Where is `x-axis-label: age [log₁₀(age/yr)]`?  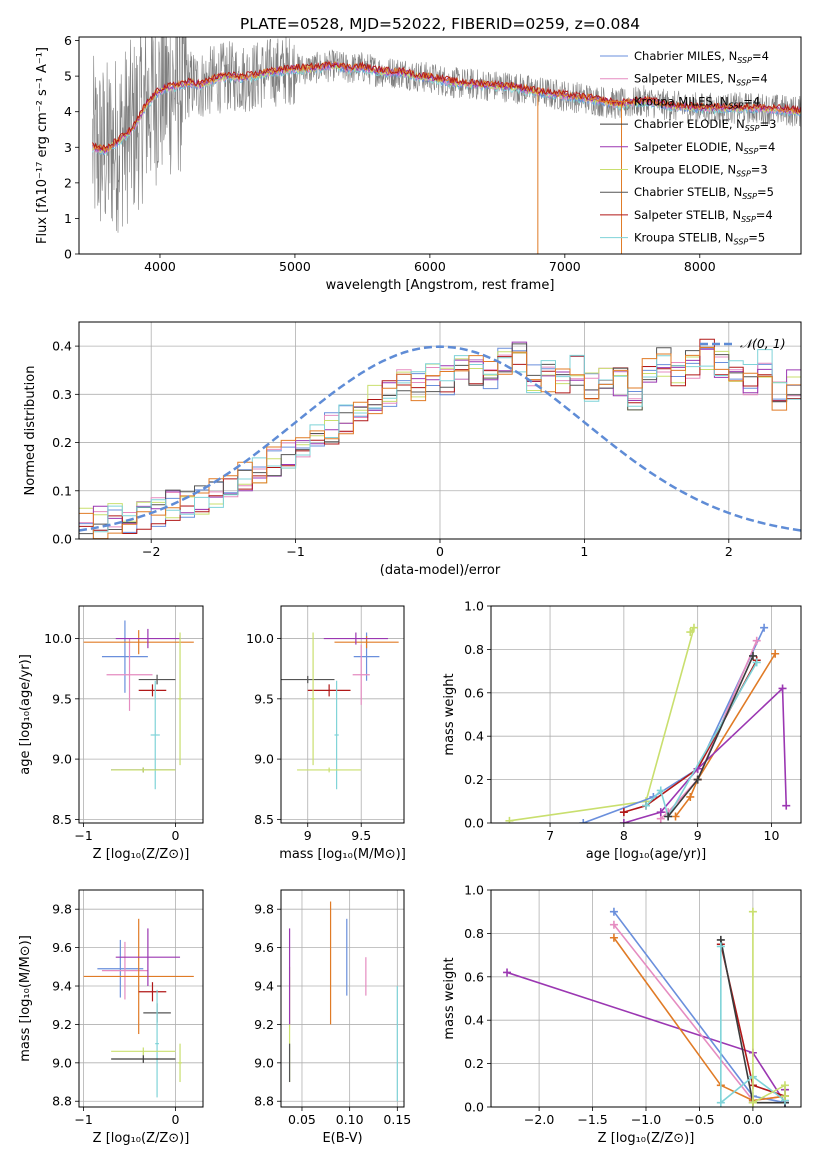 x-axis-label: age [log₁₀(age/yr)] is located at coordinates (646, 854).